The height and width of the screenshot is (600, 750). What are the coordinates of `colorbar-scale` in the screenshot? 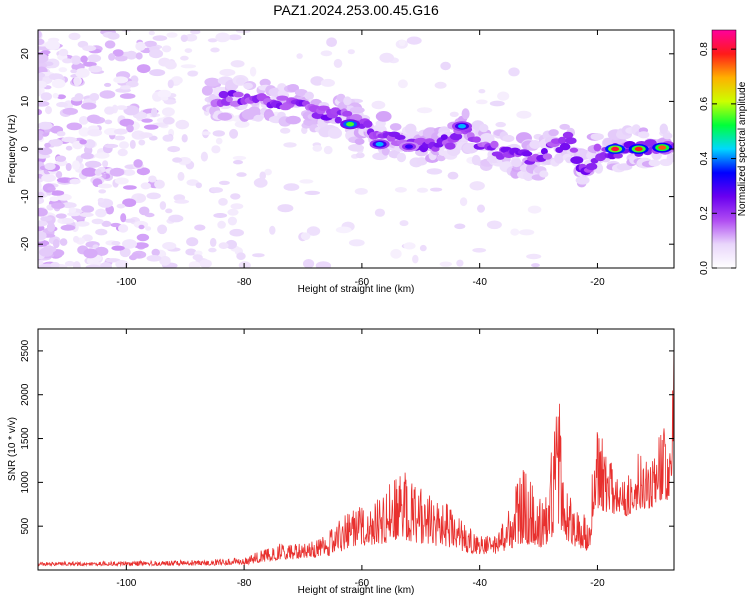 It's located at (724, 149).